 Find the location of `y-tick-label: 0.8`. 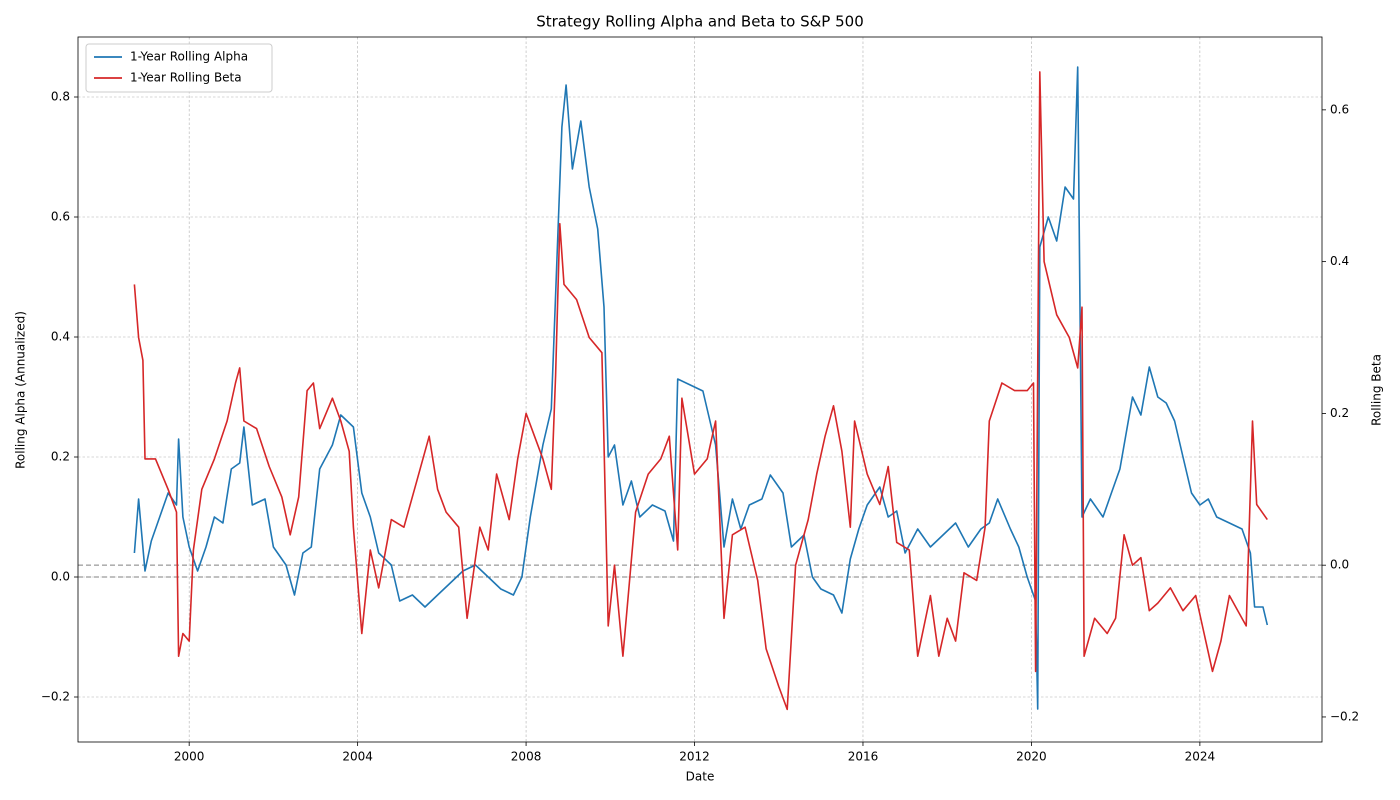

y-tick-label: 0.8 is located at coordinates (60, 97).